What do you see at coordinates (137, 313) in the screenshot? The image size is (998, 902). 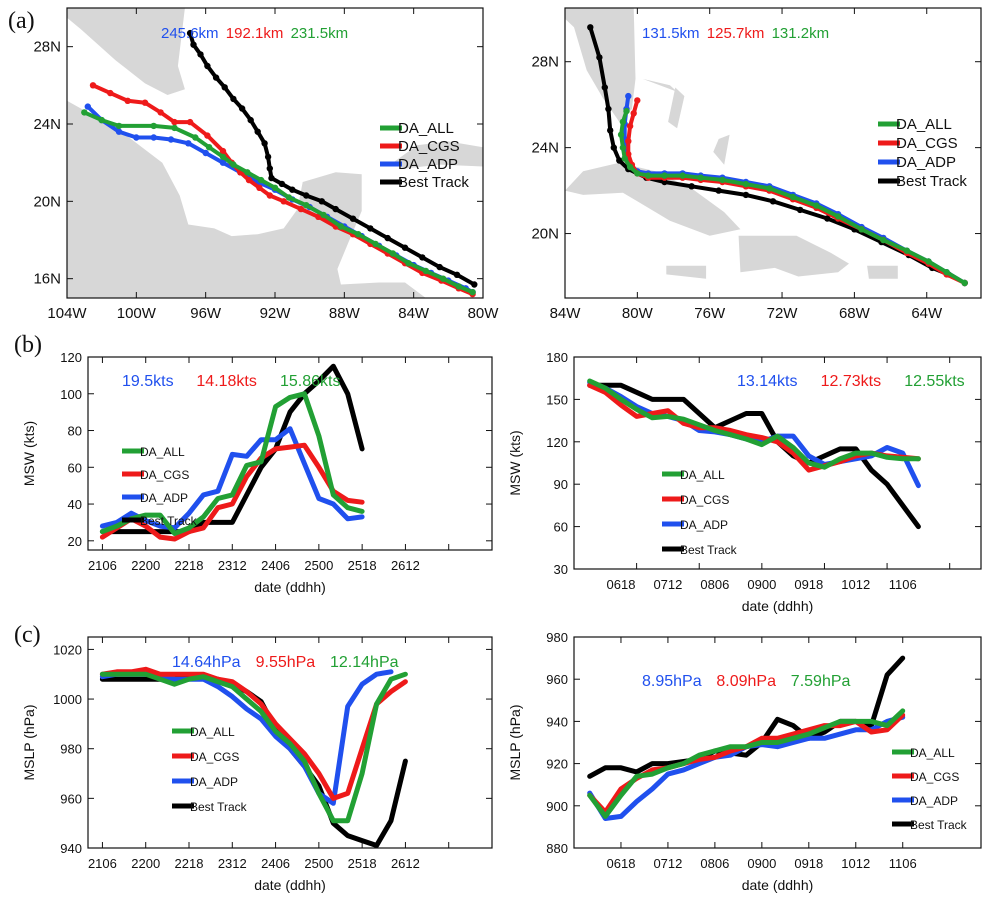 I see `x-tick-label: 100W` at bounding box center [137, 313].